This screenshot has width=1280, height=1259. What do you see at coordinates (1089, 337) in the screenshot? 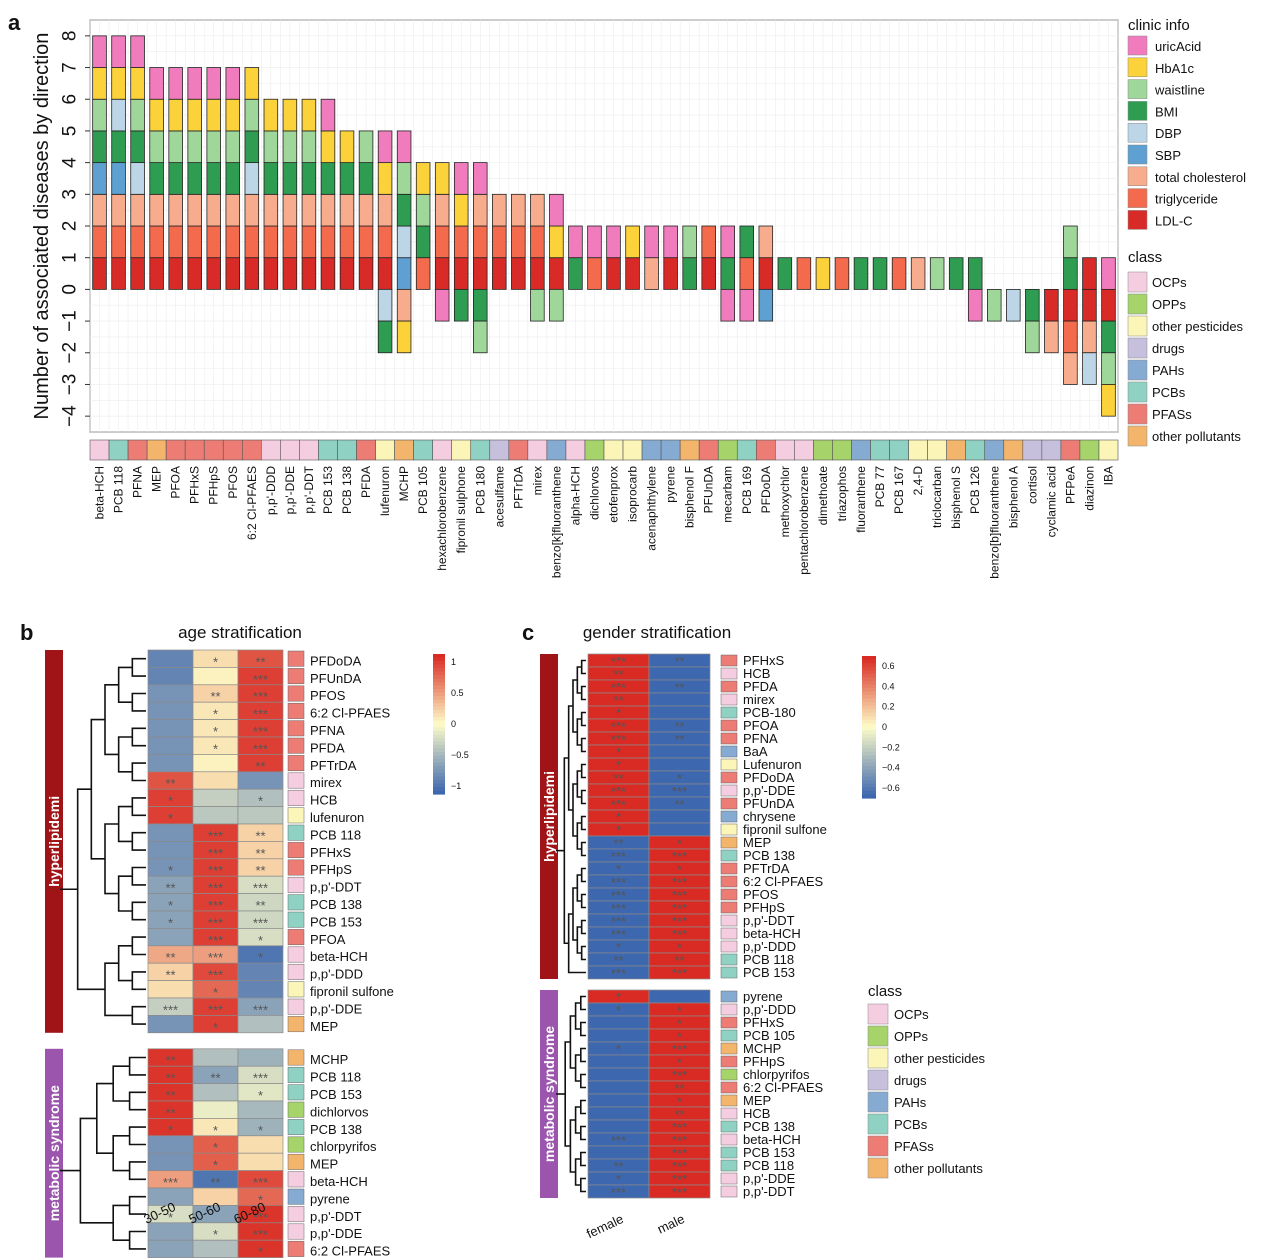
I see `bar-segment-neg-diazinon-total cholesterol` at bounding box center [1089, 337].